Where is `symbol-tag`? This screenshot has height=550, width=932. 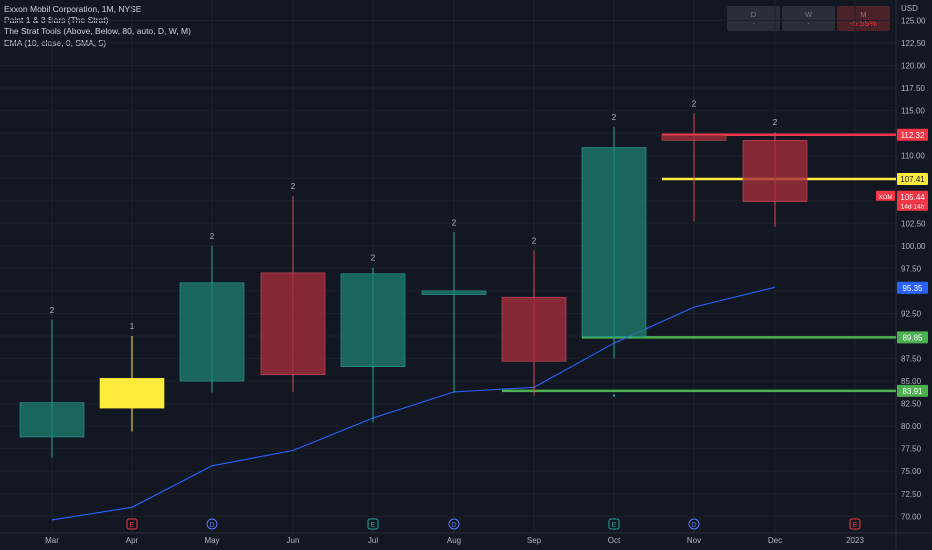 symbol-tag is located at coordinates (885, 195).